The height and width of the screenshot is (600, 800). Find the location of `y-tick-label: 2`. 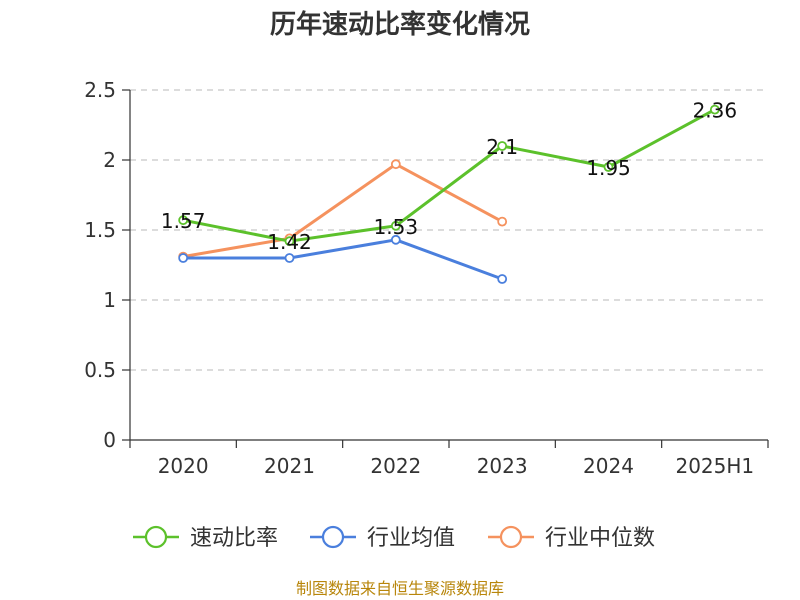

y-tick-label: 2 is located at coordinates (109, 160).